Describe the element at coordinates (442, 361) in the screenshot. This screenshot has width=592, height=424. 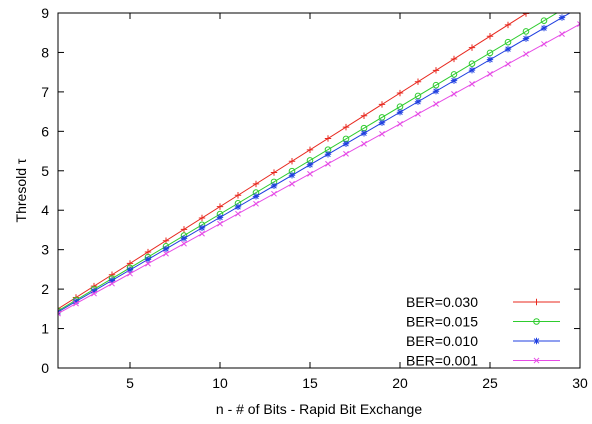
I see `legend-label: BER=0.001` at that location.